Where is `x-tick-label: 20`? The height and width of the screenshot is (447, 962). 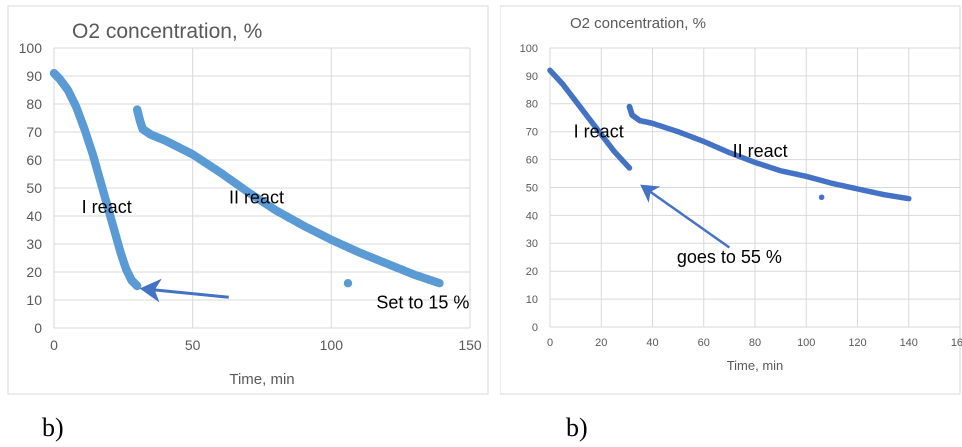
x-tick-label: 20 is located at coordinates (601, 343).